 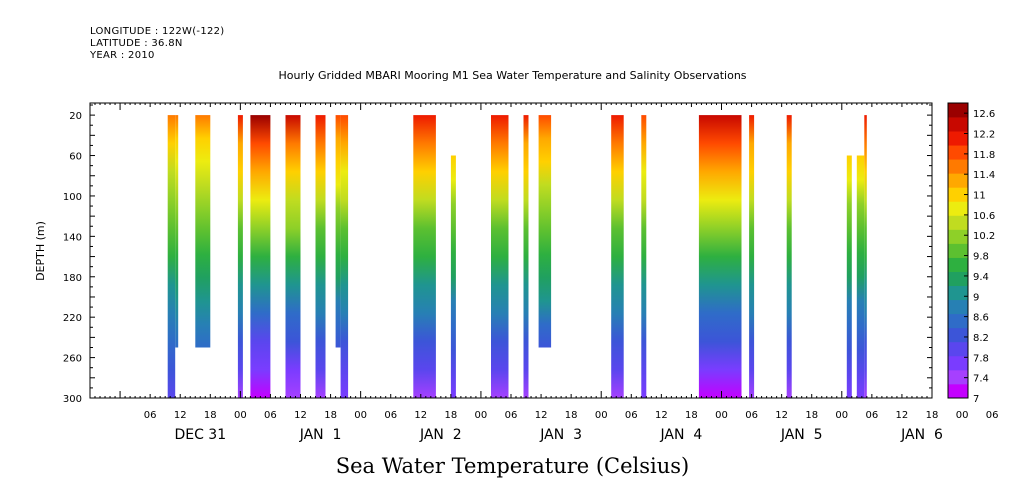 I want to click on y-tick-label: 260, so click(x=72, y=359).